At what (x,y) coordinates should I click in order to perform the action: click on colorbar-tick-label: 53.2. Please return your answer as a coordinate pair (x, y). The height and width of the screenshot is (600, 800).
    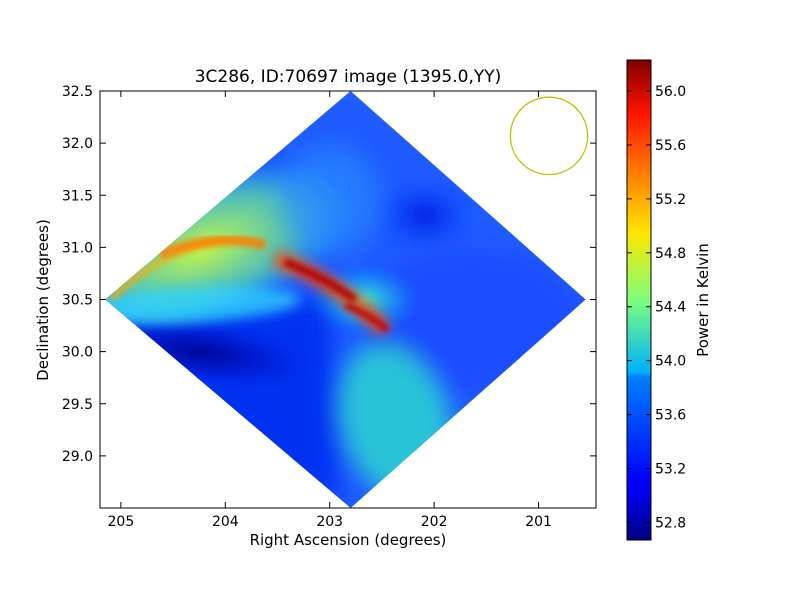
    Looking at the image, I should click on (670, 470).